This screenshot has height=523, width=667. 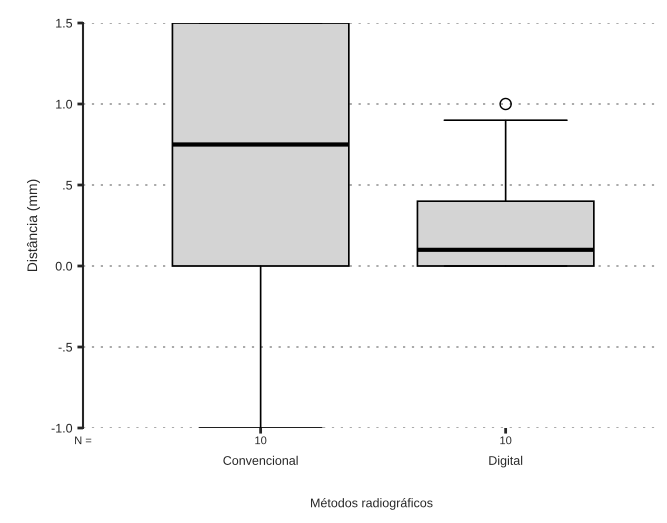 What do you see at coordinates (64, 104) in the screenshot?
I see `y-tick-label: 1.0` at bounding box center [64, 104].